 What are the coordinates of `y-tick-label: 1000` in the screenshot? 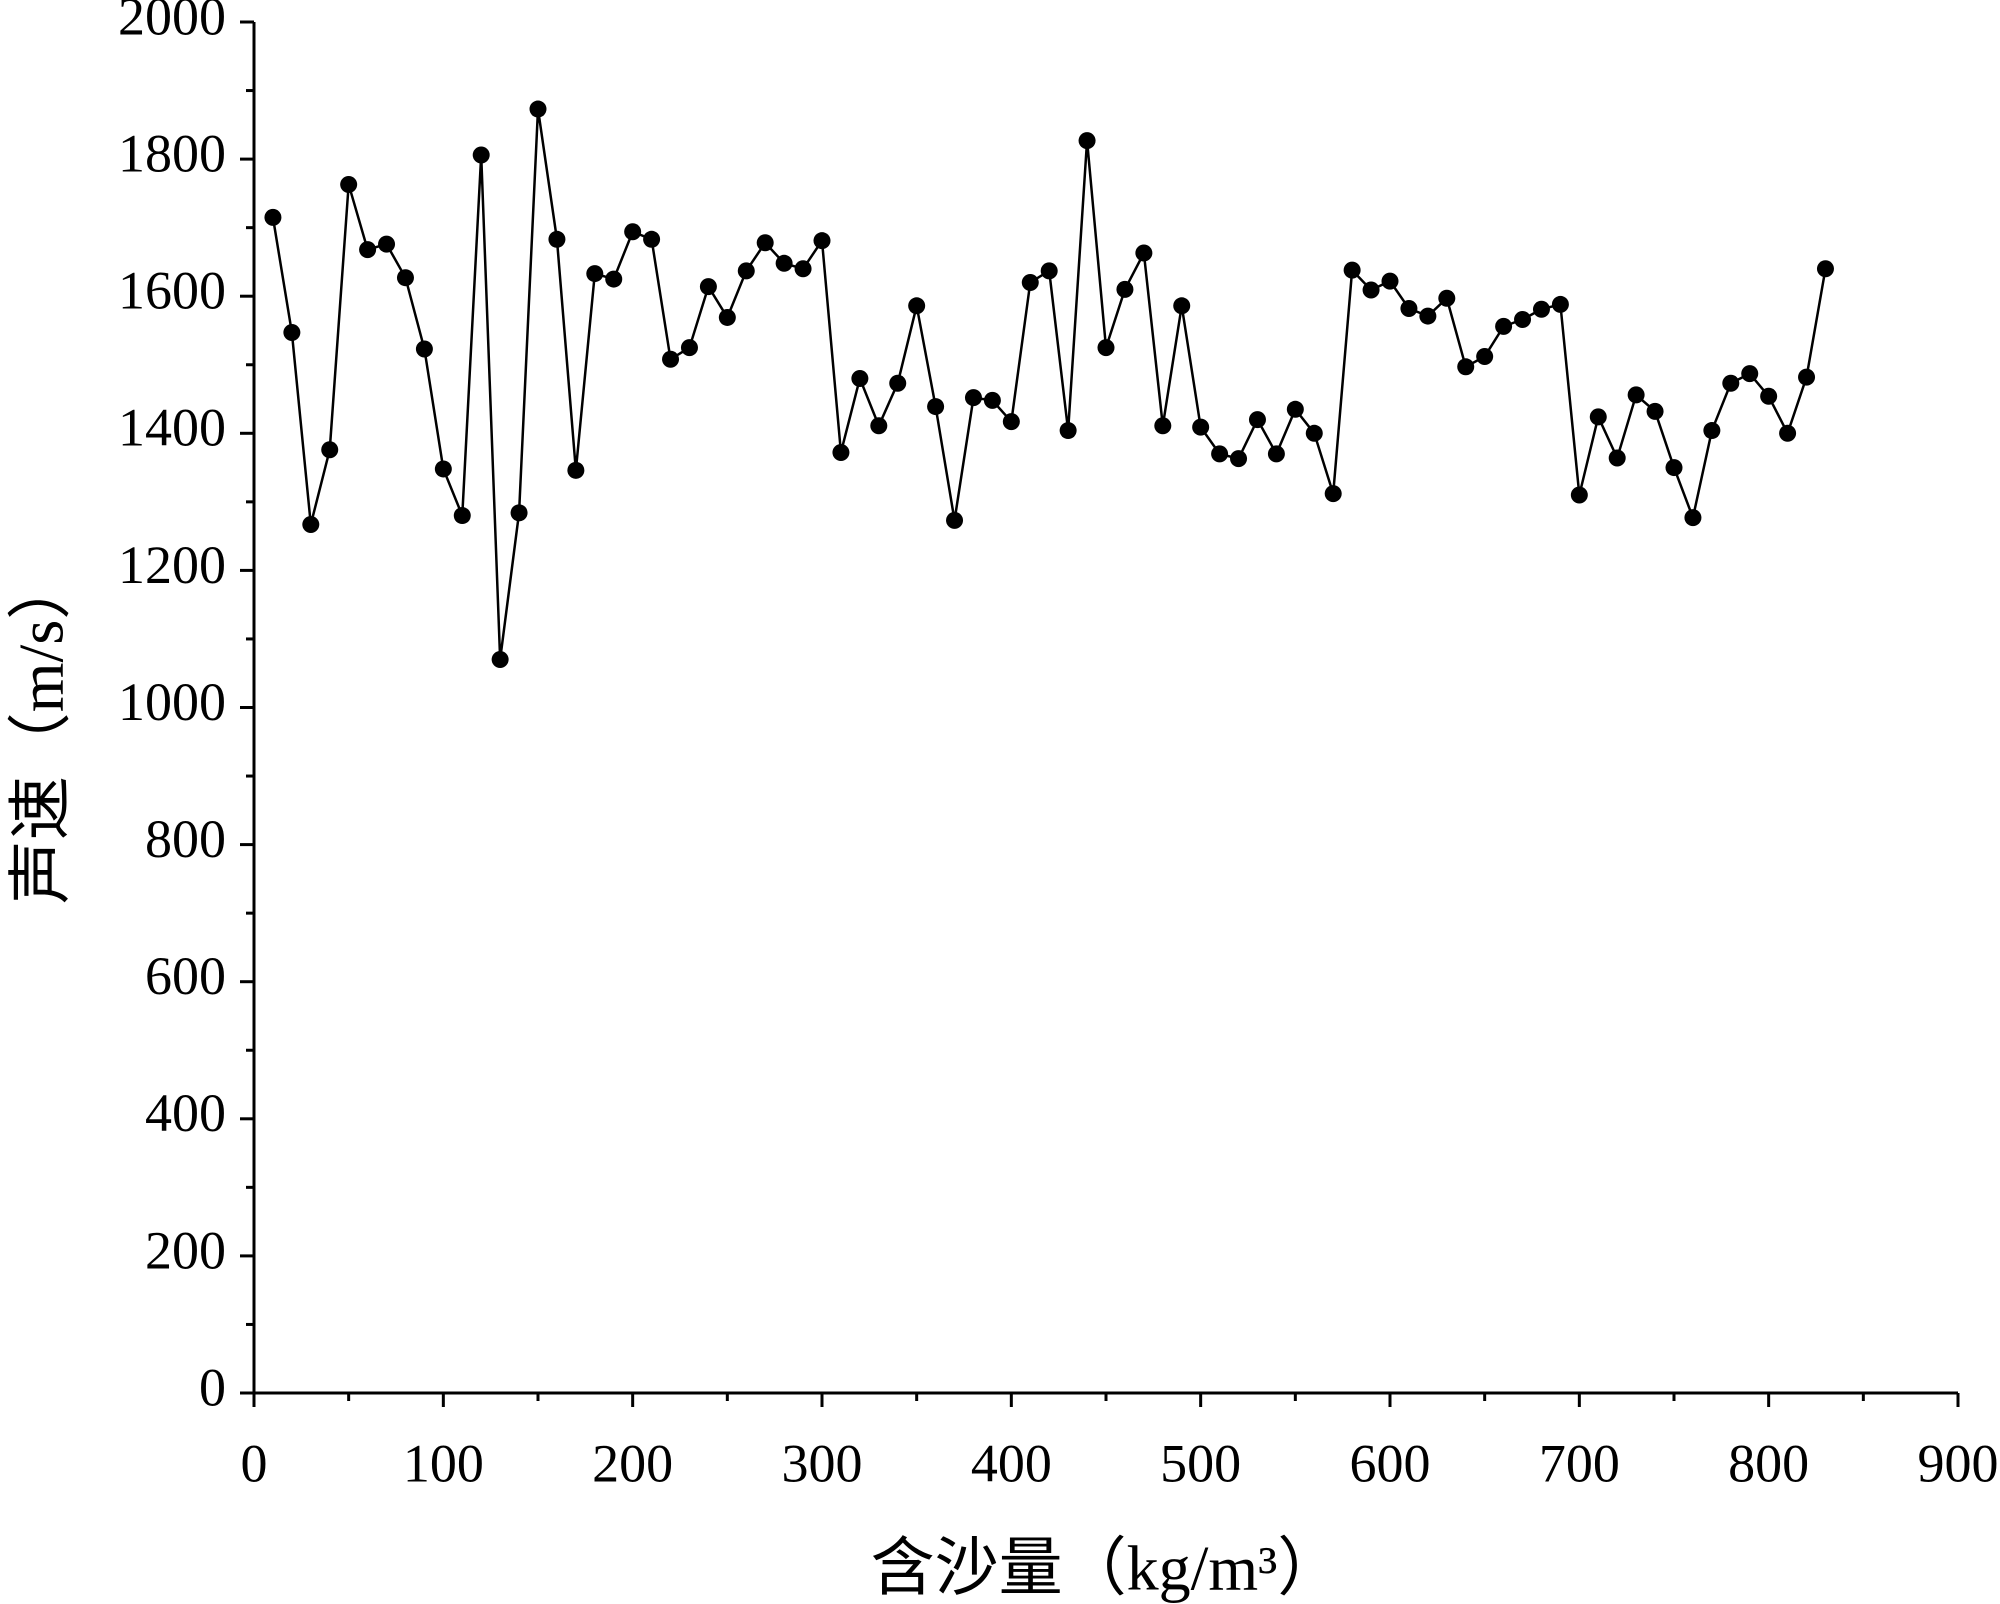 It's located at (172, 702).